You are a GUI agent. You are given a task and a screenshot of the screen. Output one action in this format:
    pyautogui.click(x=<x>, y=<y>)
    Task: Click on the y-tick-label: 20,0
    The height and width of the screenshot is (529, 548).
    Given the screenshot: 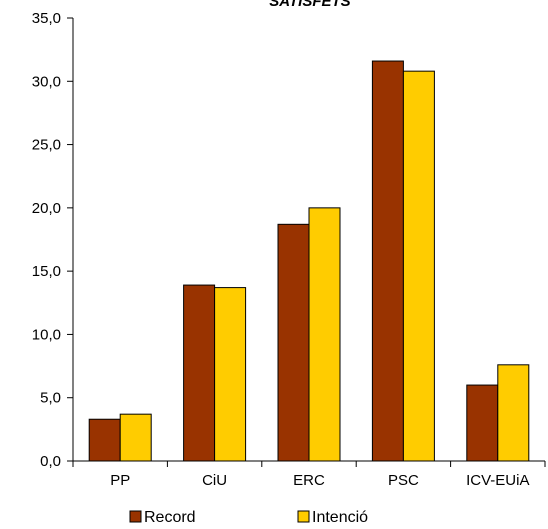 What is the action you would take?
    pyautogui.click(x=46, y=208)
    